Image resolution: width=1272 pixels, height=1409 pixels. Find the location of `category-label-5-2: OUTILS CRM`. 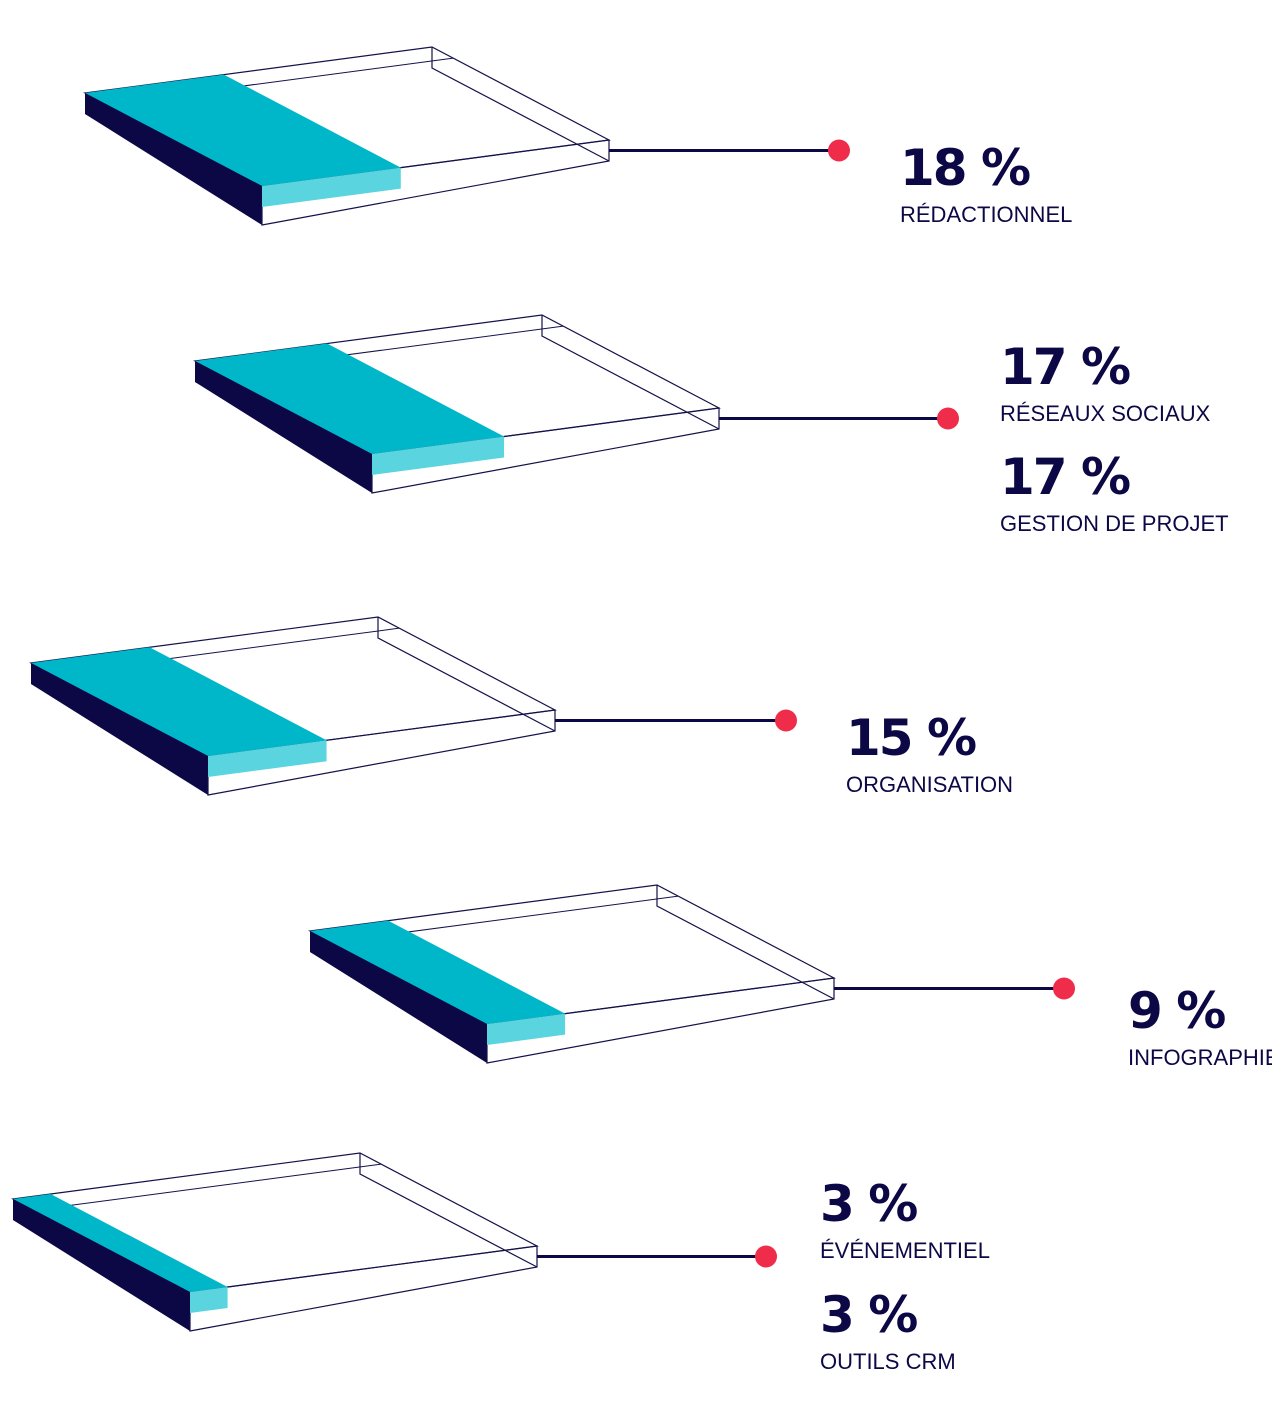

category-label-5-2: OUTILS CRM is located at coordinates (888, 1361).